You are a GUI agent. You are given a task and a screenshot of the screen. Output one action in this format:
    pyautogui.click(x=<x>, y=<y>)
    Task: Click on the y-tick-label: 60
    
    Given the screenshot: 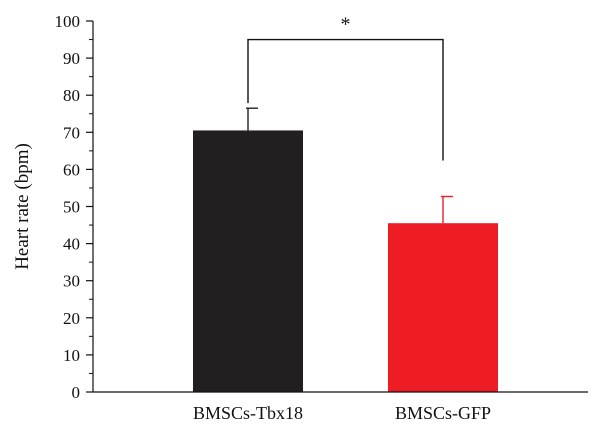 What is the action you would take?
    pyautogui.click(x=71, y=169)
    